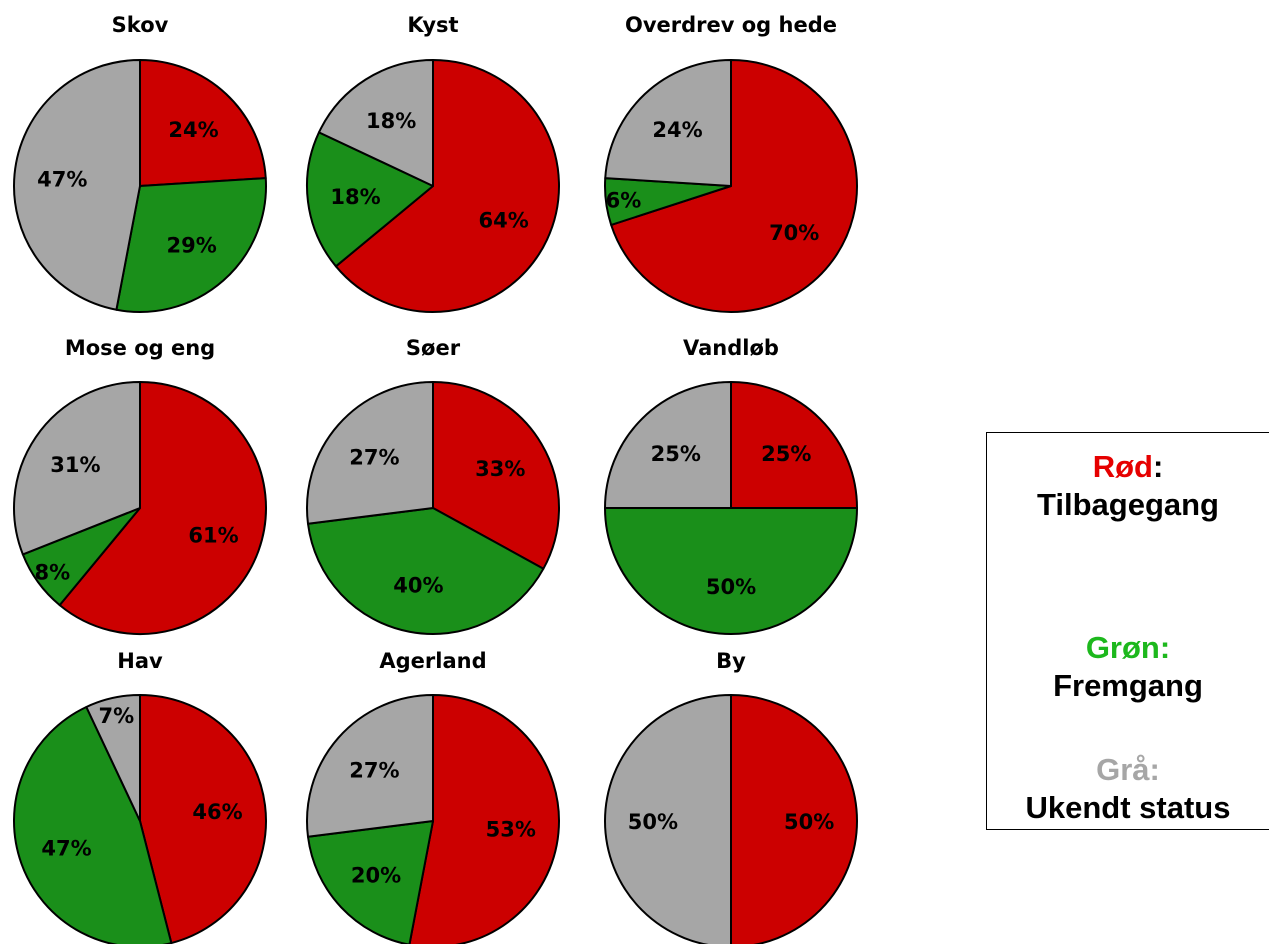 This screenshot has width=1269, height=944. Describe the element at coordinates (193, 130) in the screenshot. I see `slice-label-red: 24%` at that location.